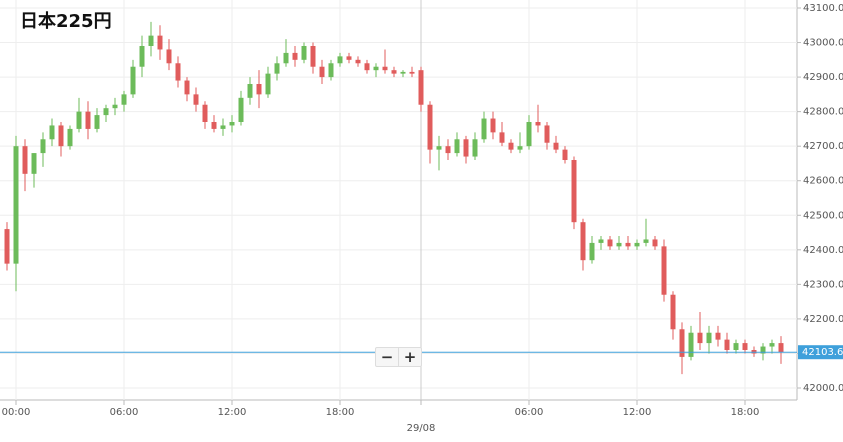 The image size is (843, 442). Describe the element at coordinates (66, 21) in the screenshot. I see `chart-title: 日本225円` at that location.